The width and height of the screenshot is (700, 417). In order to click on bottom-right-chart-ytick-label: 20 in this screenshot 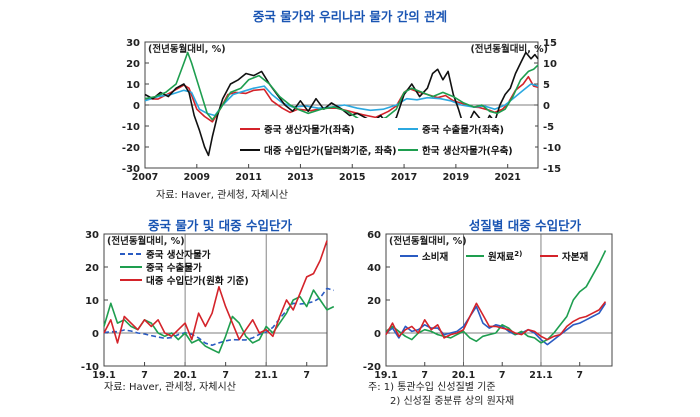, I will do `click(374, 301)`.